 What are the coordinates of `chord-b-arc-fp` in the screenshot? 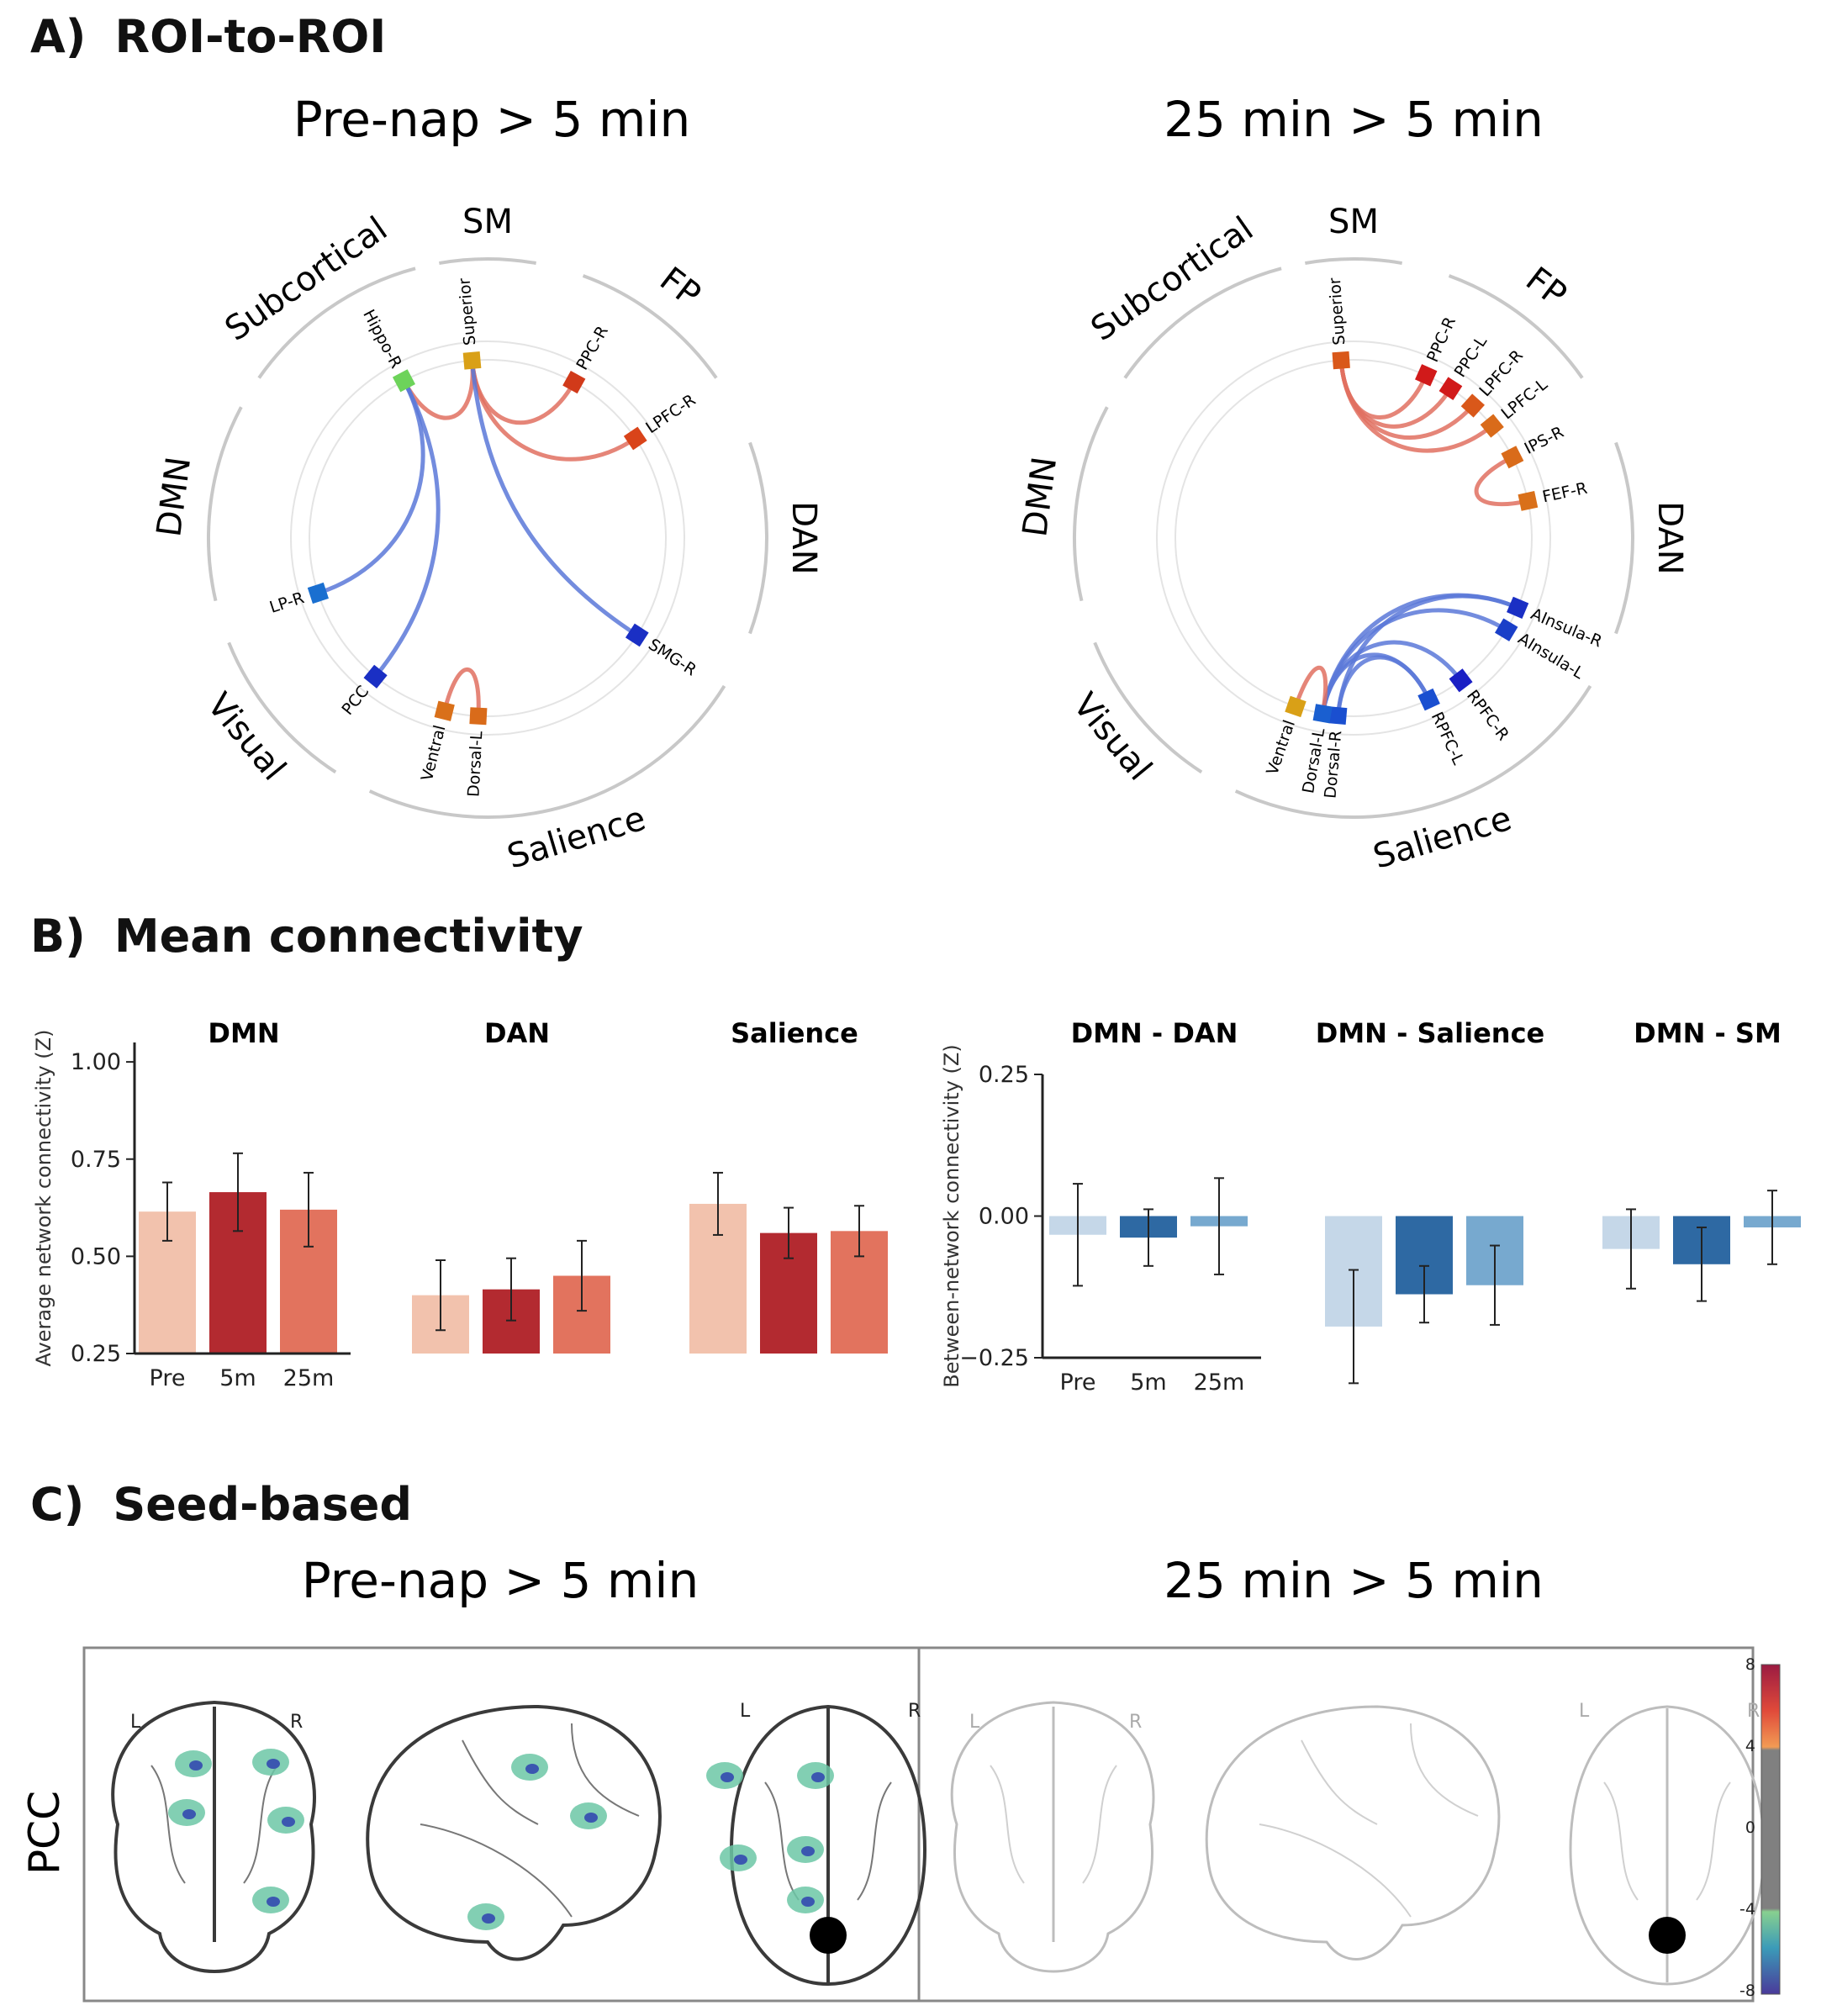 It's located at (1516, 326).